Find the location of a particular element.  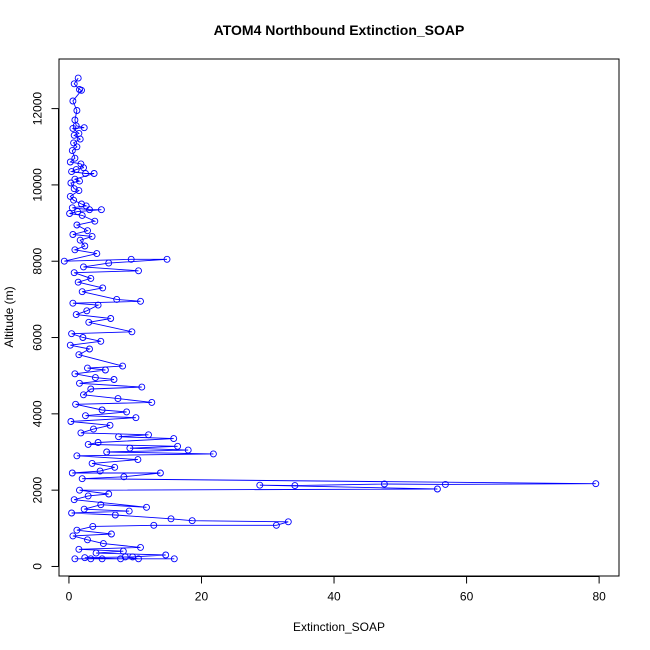

y-tick-label: 12000 is located at coordinates (38, 109).